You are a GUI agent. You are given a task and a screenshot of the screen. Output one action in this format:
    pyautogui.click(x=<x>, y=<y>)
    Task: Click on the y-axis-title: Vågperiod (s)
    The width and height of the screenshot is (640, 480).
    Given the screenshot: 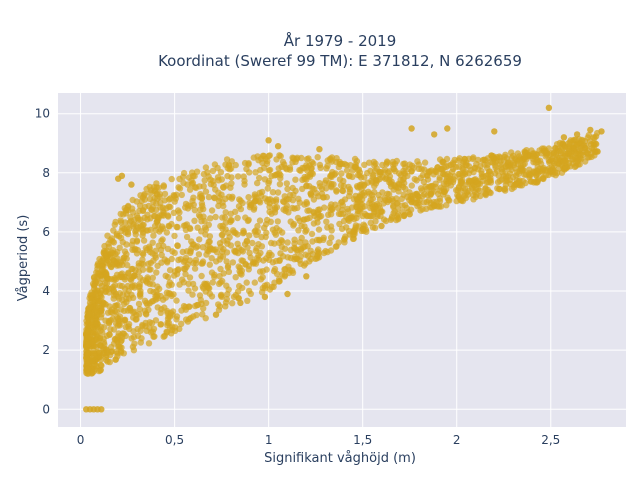 What is the action you would take?
    pyautogui.click(x=23, y=258)
    